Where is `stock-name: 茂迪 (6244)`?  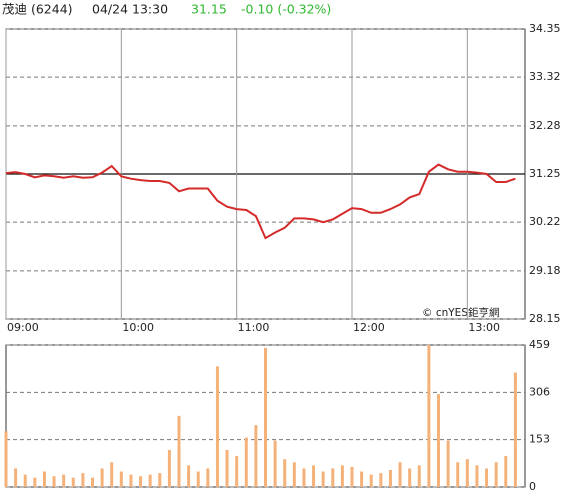
stock-name: 茂迪 (6244) is located at coordinates (37, 9).